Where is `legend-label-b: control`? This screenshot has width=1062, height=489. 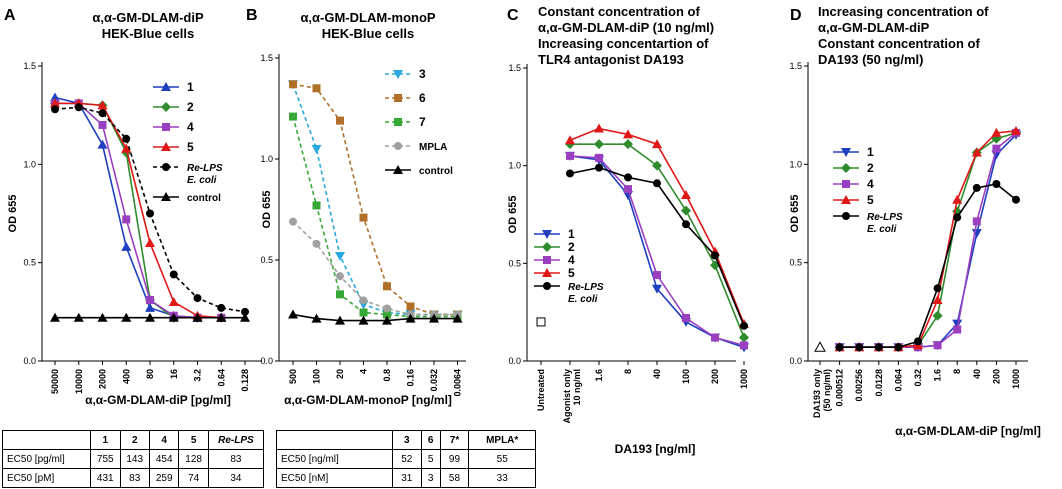
legend-label-b: control is located at coordinates (436, 171).